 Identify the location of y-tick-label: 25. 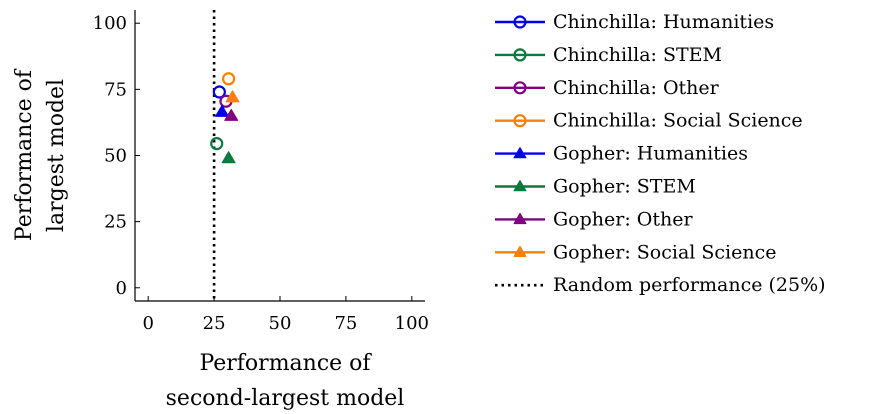
(115, 222).